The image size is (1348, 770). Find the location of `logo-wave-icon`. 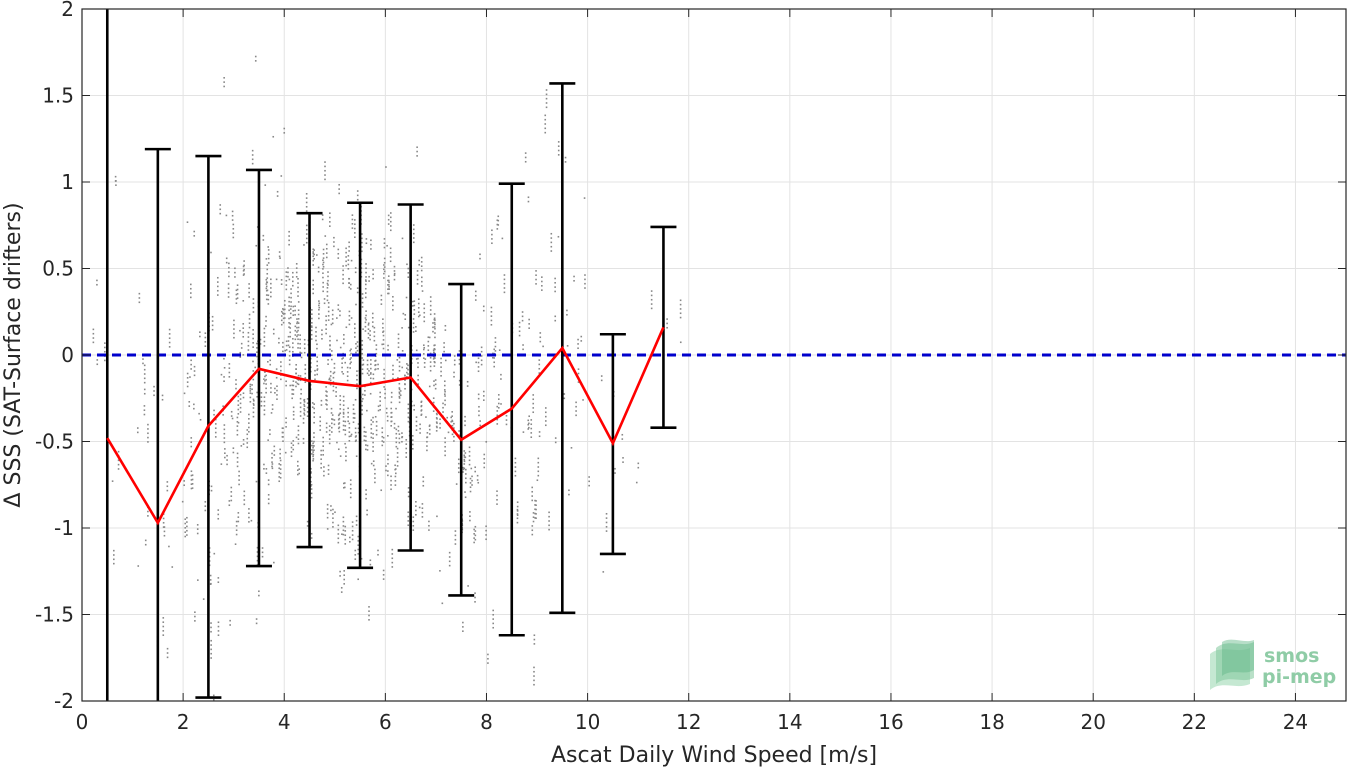

logo-wave-icon is located at coordinates (1232, 664).